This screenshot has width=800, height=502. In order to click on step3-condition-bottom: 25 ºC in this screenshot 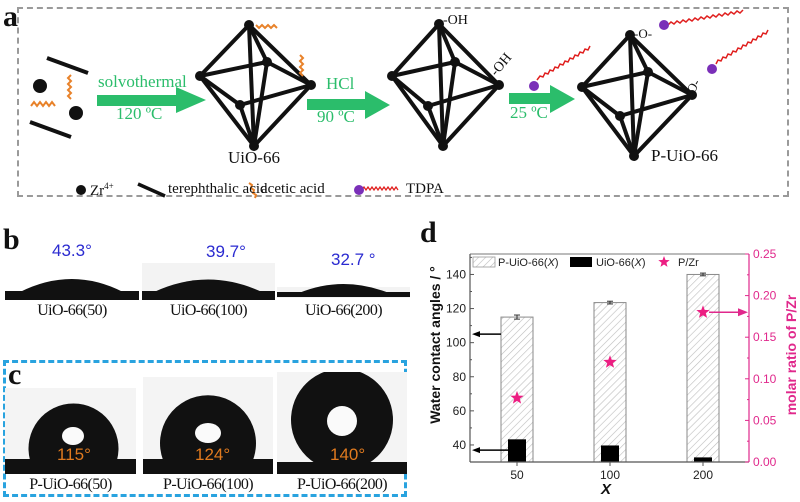, I will do `click(529, 112)`.